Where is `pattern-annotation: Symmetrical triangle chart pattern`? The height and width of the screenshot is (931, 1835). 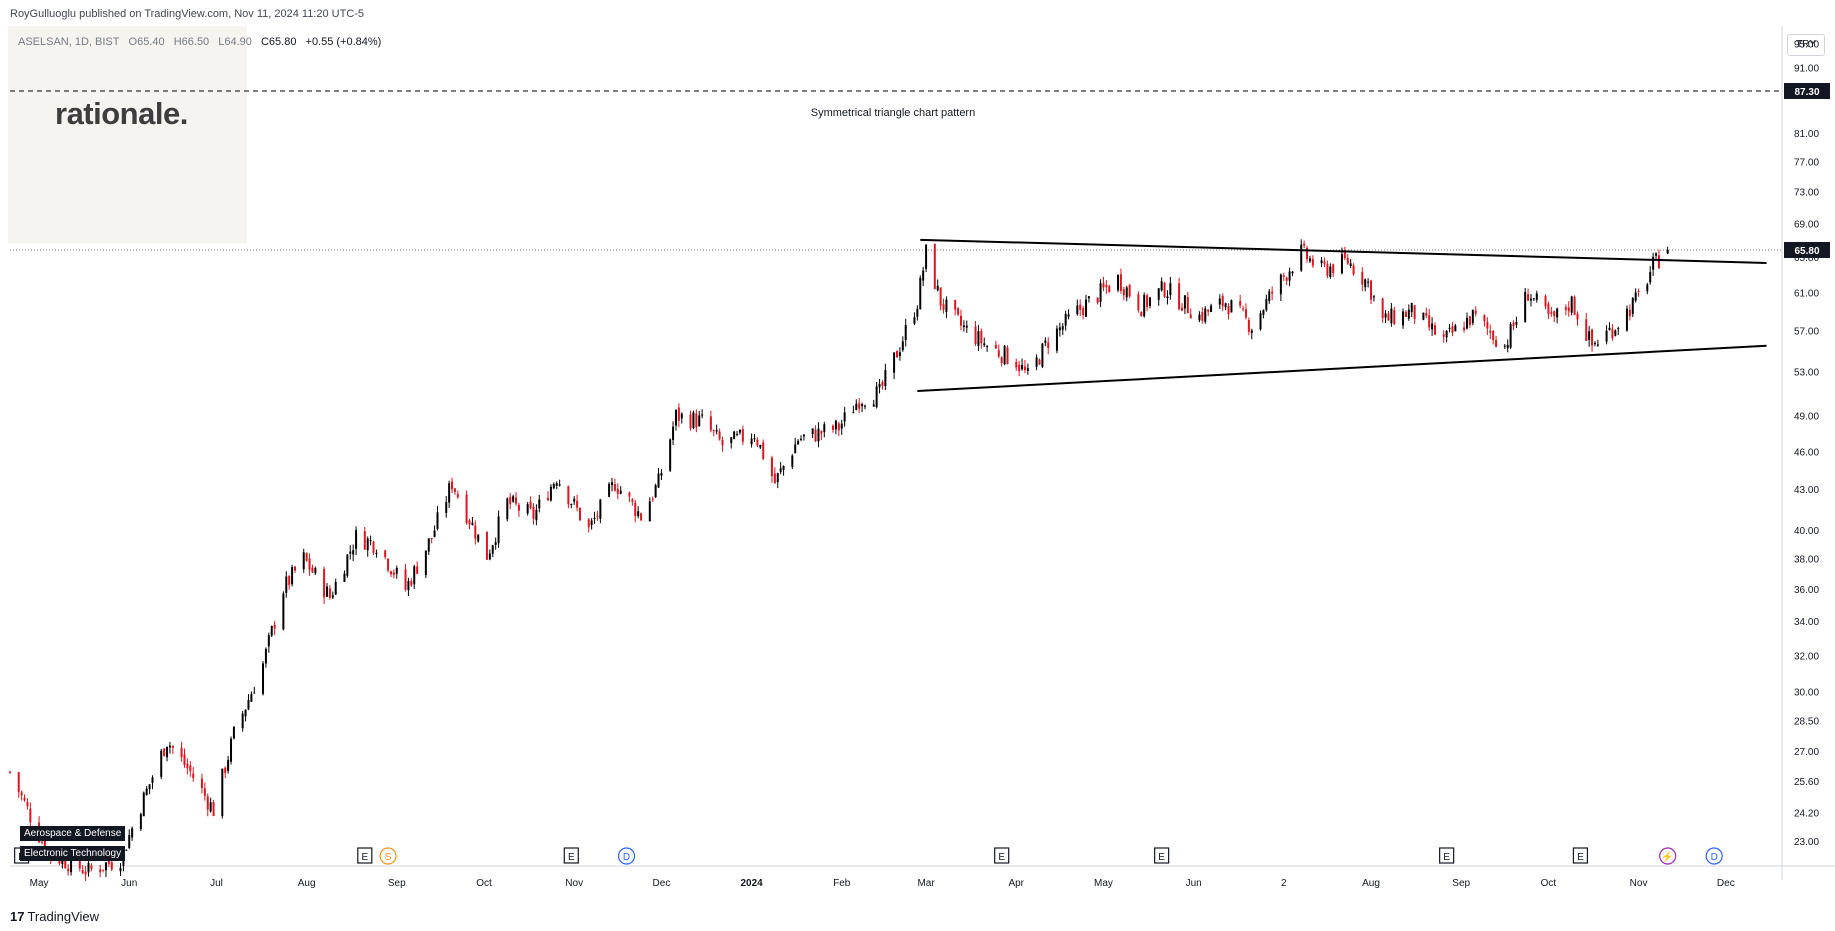
pattern-annotation: Symmetrical triangle chart pattern is located at coordinates (893, 113).